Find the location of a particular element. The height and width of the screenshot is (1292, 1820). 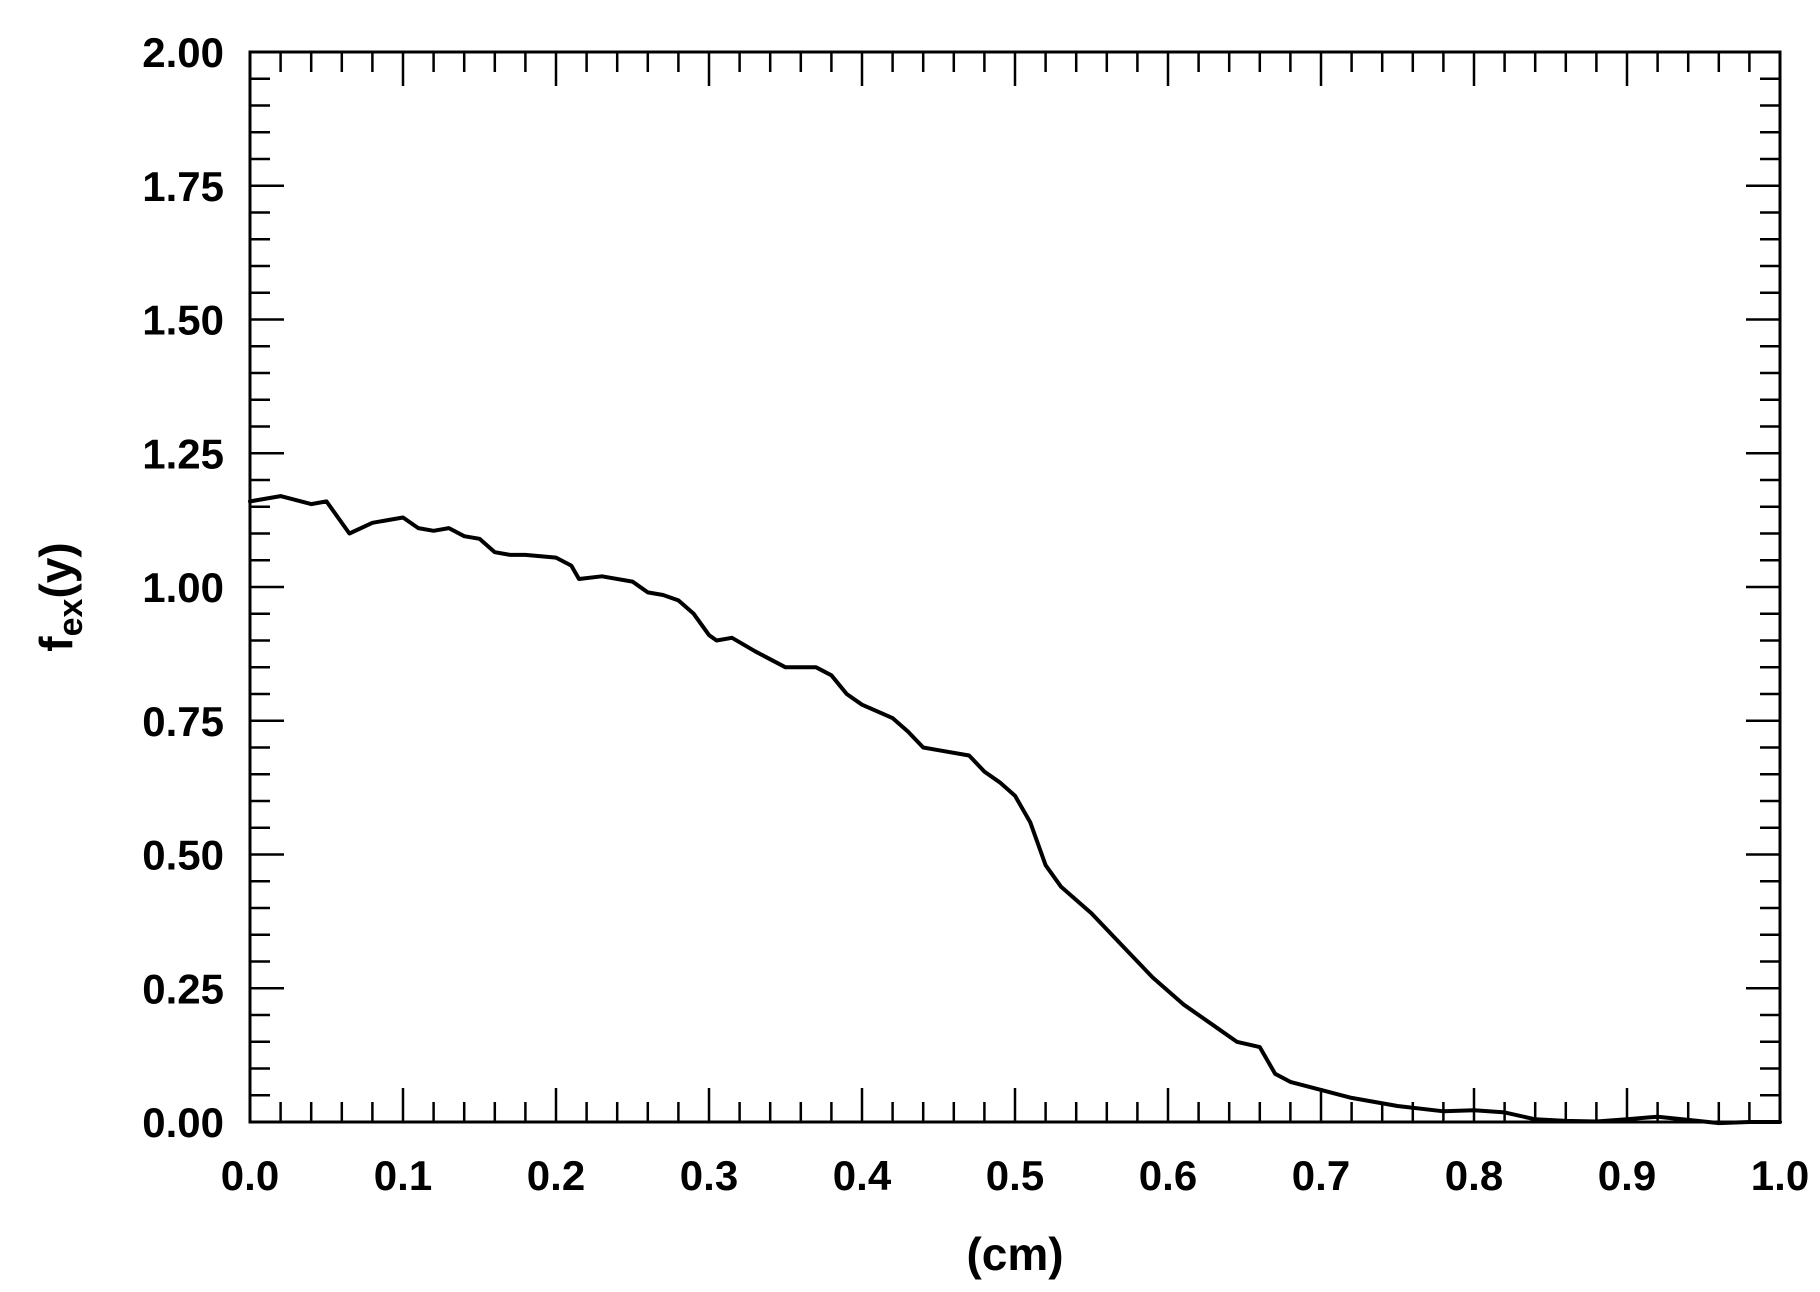

x-tick-label: 0.4 is located at coordinates (862, 1175).